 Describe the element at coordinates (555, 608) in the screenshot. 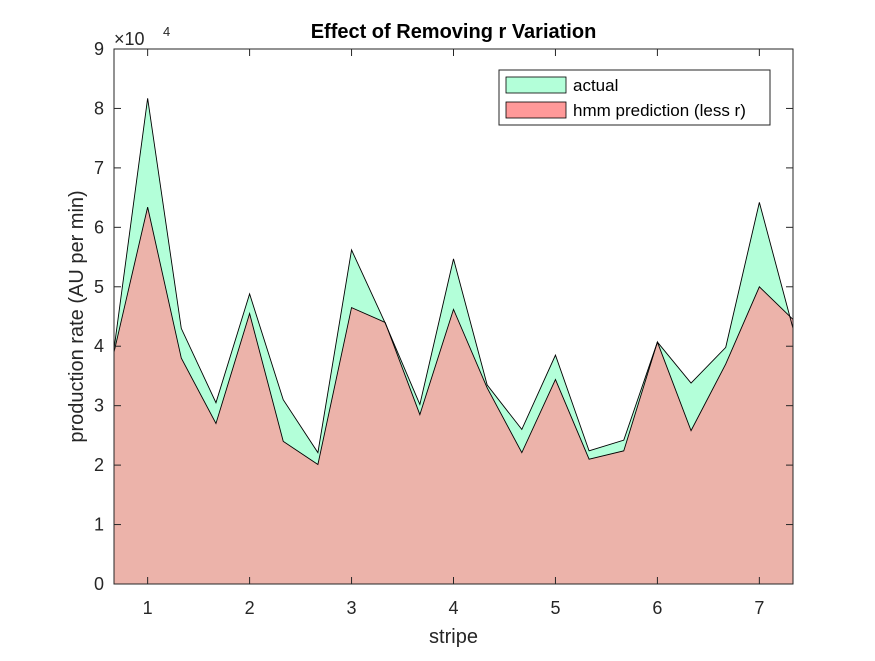

I see `x-tick-label: 5` at that location.